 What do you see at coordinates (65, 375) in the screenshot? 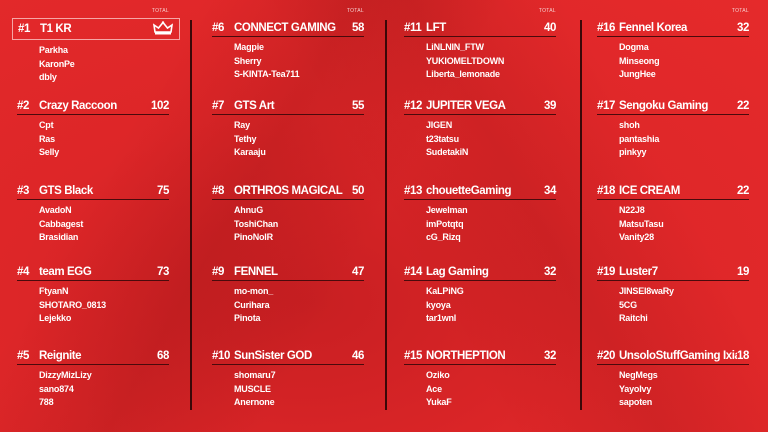
I see `player-name: DizzyMizLizy` at bounding box center [65, 375].